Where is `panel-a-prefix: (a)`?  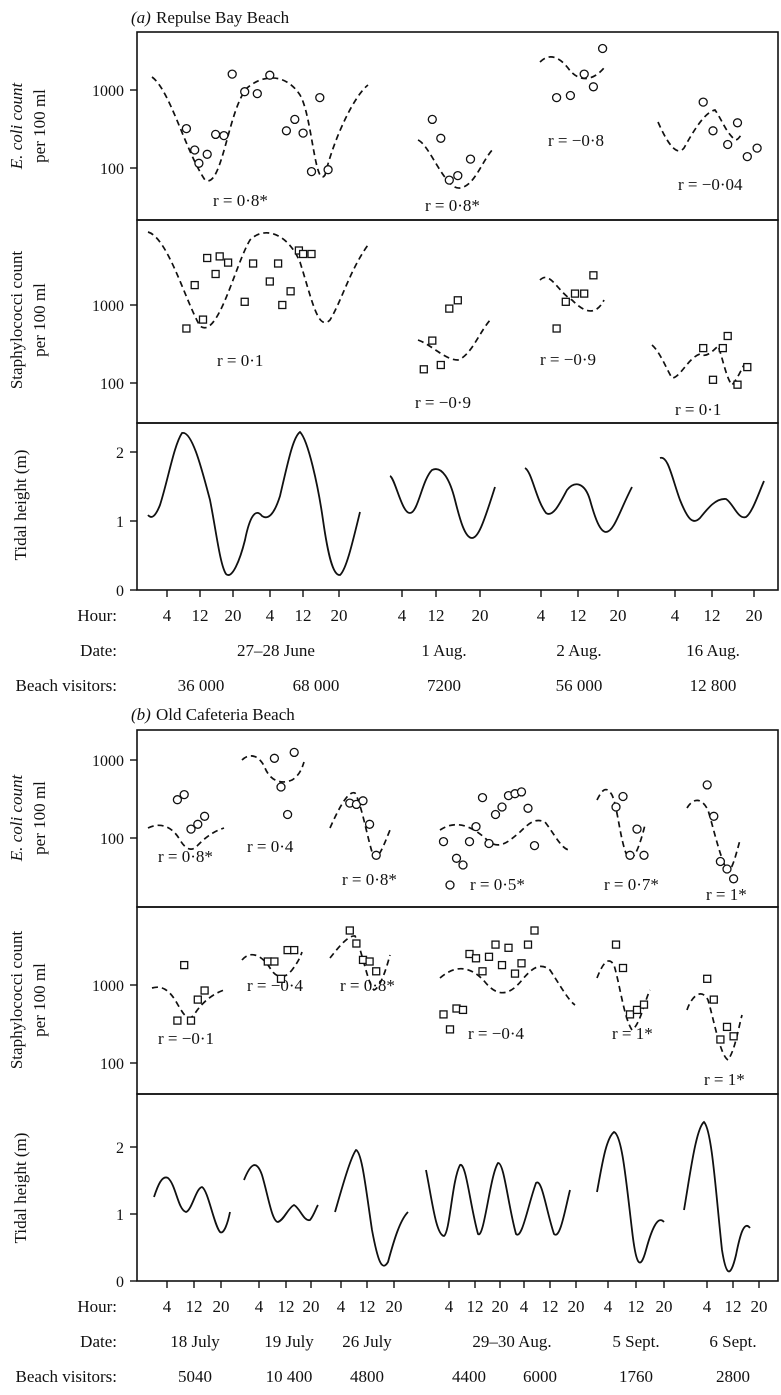 panel-a-prefix: (a) is located at coordinates (141, 17).